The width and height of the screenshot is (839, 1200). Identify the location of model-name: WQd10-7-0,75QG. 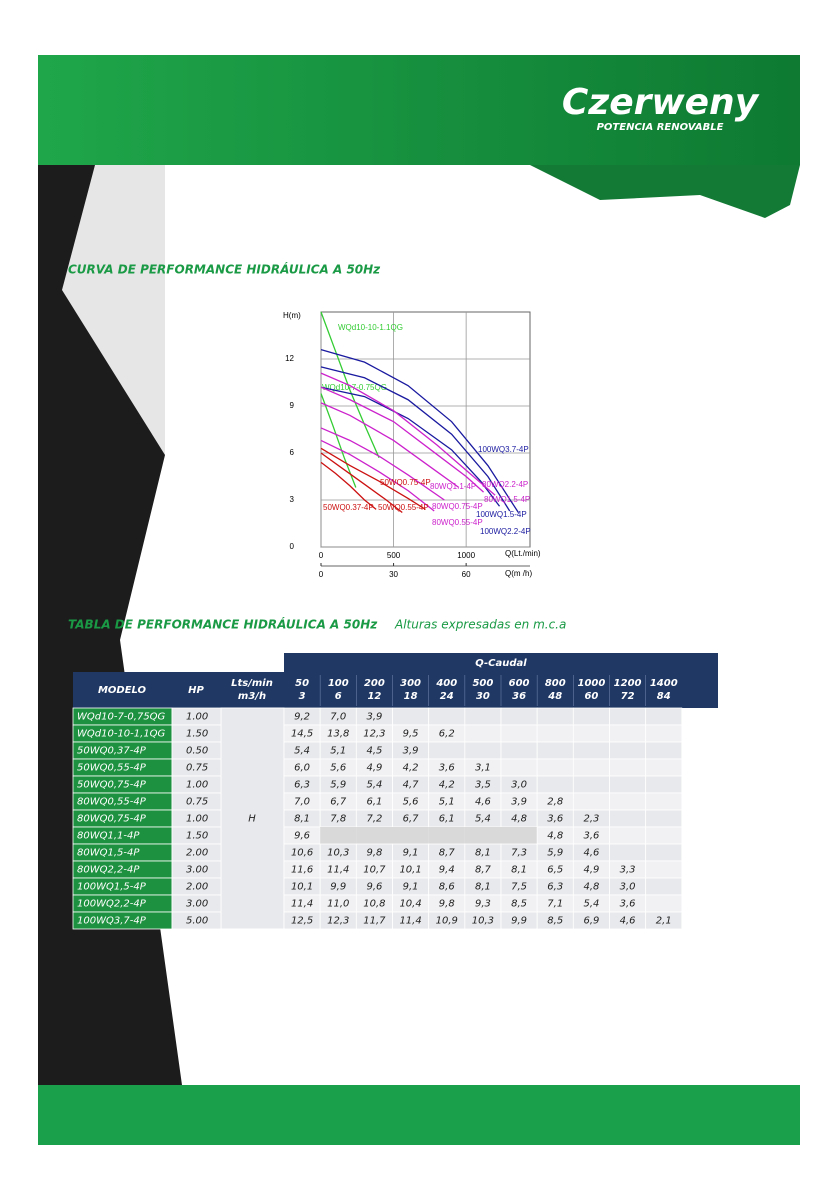
(121, 717).